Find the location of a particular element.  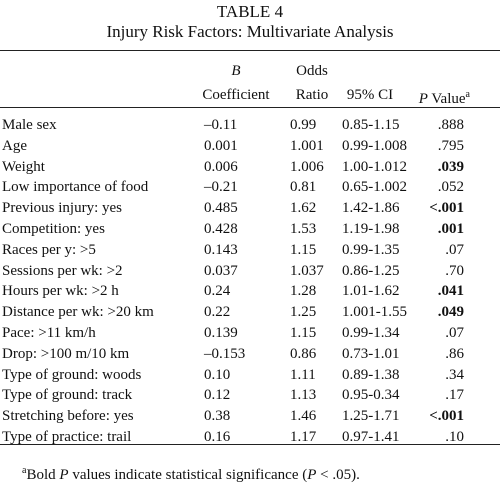

row-label: Age is located at coordinates (14, 145).